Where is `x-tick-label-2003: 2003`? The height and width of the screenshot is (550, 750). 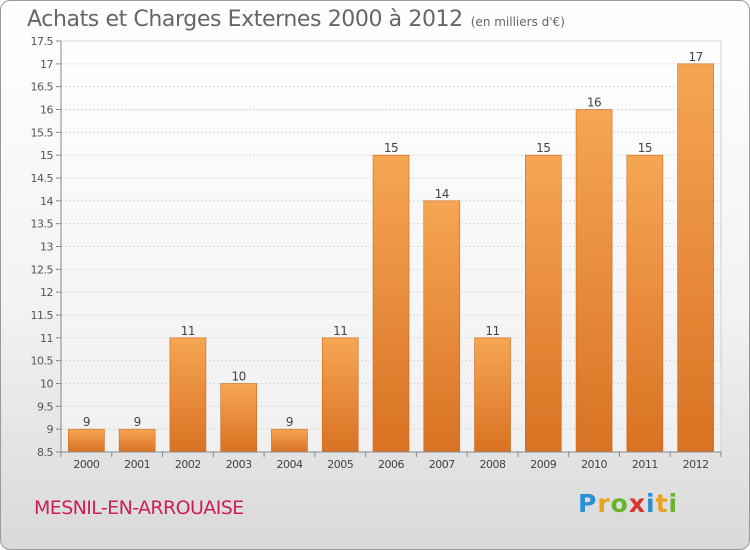 x-tick-label-2003: 2003 is located at coordinates (239, 464).